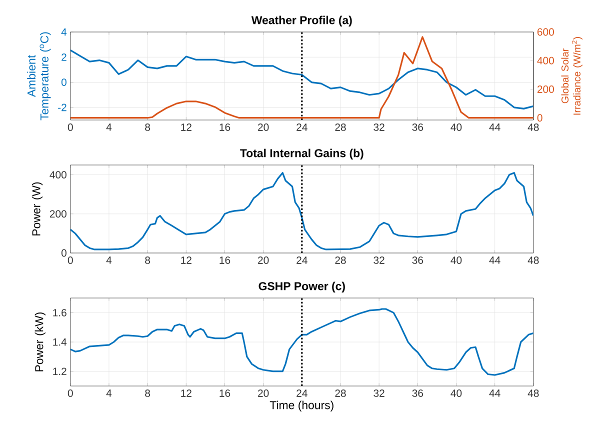 The image size is (593, 423). What do you see at coordinates (302, 154) in the screenshot?
I see `chart-title: Total Internal Gains (b)` at bounding box center [302, 154].